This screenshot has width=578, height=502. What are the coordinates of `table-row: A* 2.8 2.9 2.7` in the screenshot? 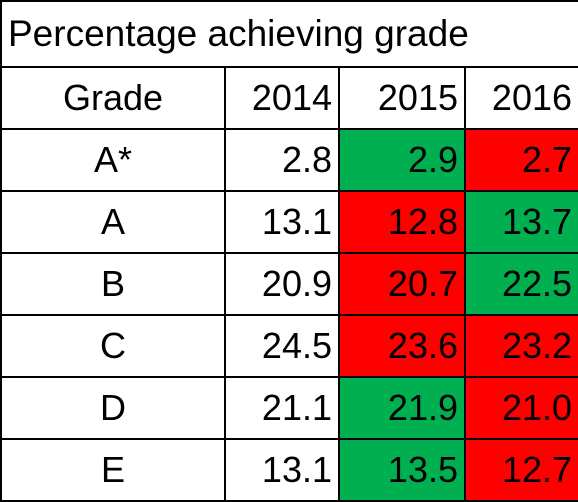 It's located at (289, 160).